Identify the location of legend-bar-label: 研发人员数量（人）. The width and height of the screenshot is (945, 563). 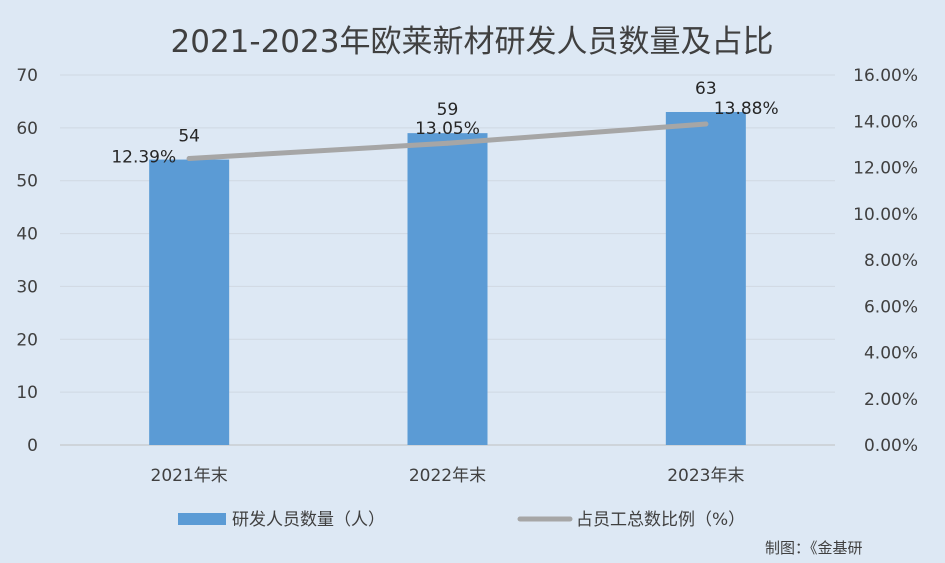
(308, 520).